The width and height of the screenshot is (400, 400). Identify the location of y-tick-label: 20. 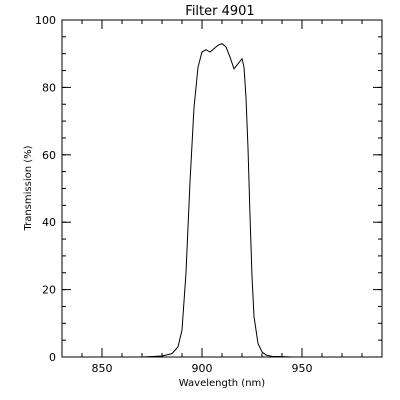
(49, 290).